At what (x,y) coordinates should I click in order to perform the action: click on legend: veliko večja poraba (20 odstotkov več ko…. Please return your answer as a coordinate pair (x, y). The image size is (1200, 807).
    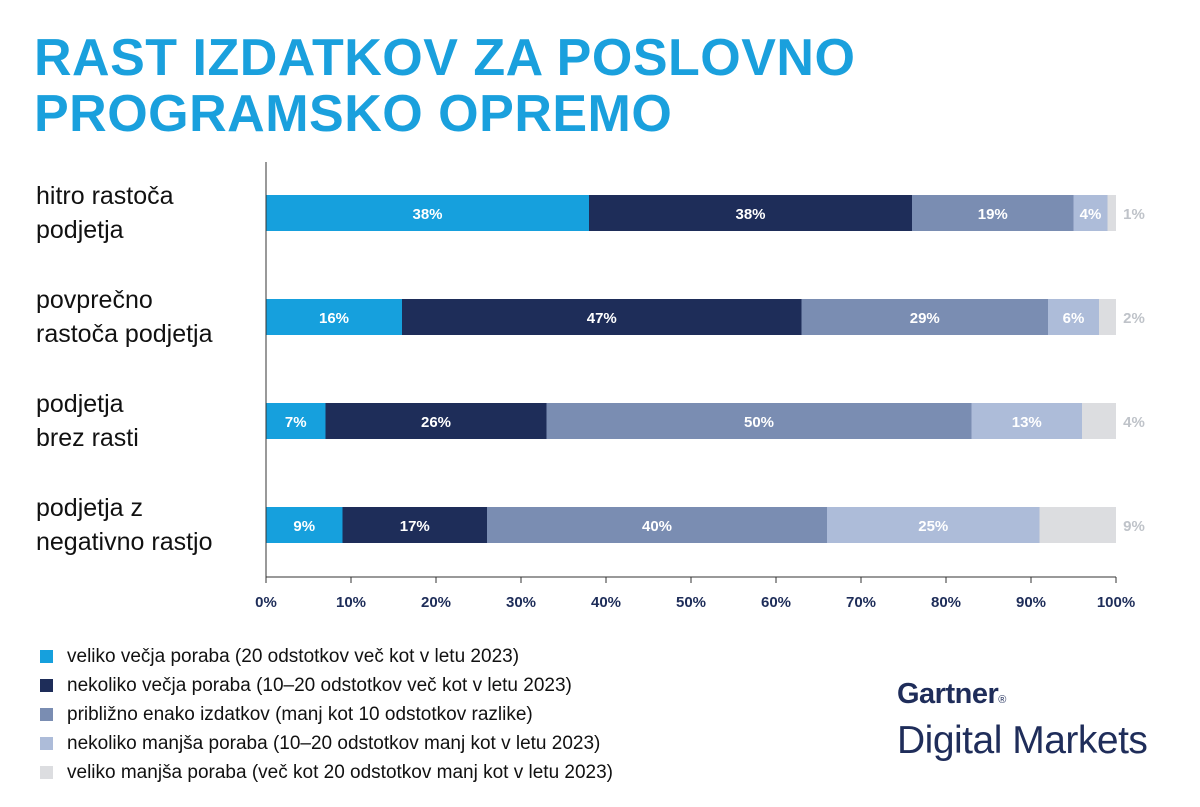
    Looking at the image, I should click on (326, 714).